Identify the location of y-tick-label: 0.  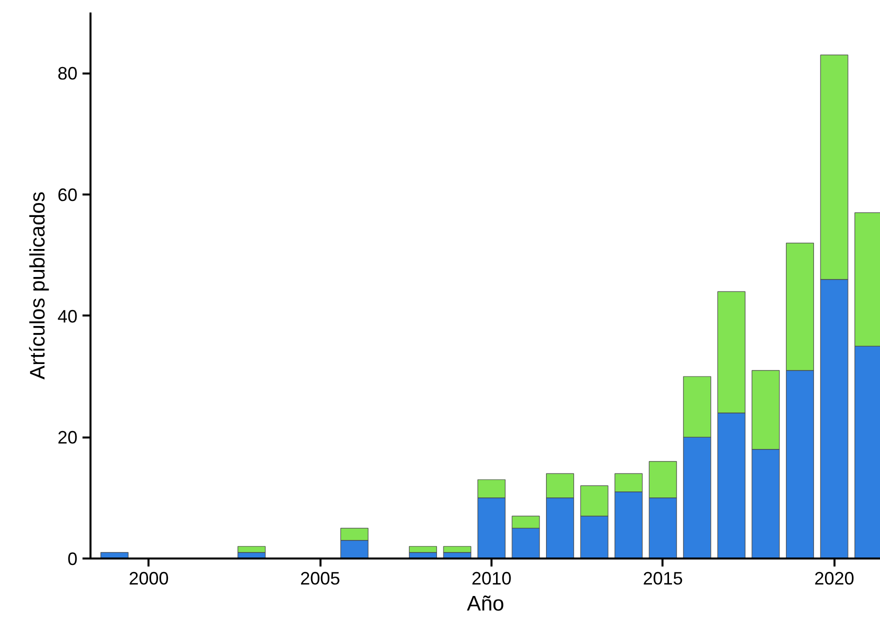
(72, 559).